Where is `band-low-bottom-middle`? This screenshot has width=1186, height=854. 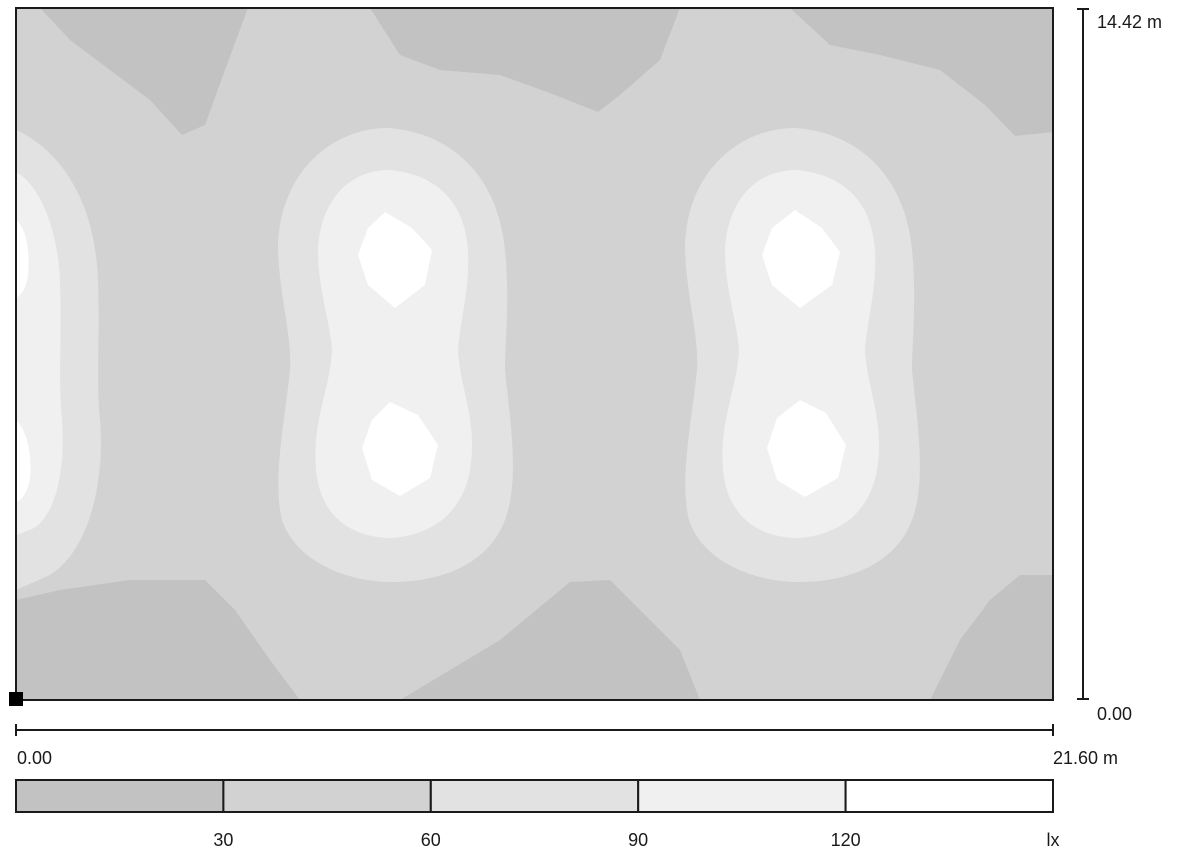 band-low-bottom-middle is located at coordinates (550, 640).